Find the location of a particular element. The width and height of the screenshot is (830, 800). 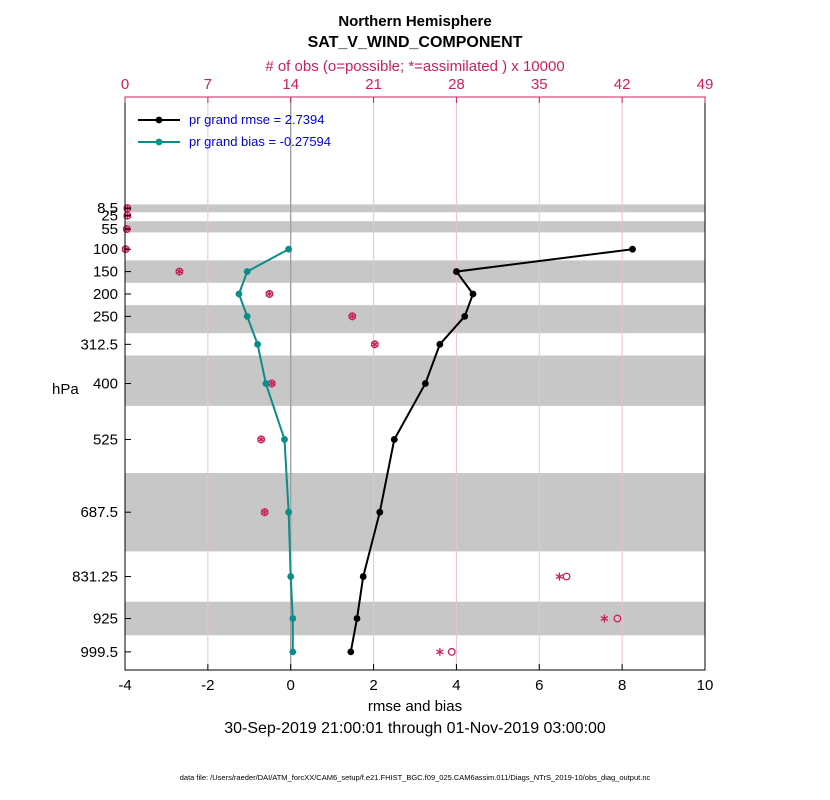

svg-text: 28 is located at coordinates (456, 84).